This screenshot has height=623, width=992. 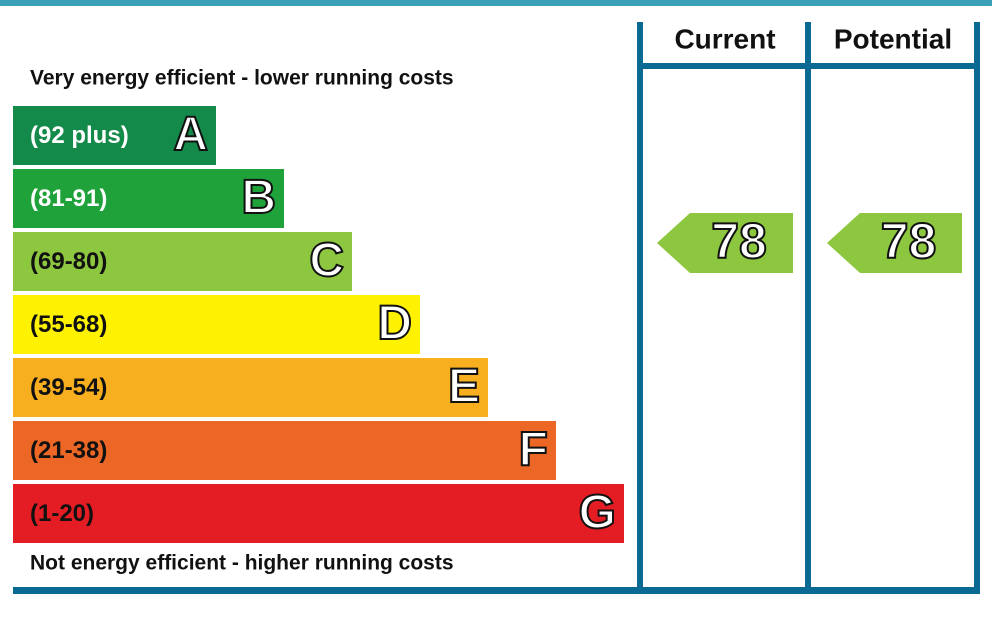 What do you see at coordinates (68, 261) in the screenshot?
I see `band-range: (69-80)` at bounding box center [68, 261].